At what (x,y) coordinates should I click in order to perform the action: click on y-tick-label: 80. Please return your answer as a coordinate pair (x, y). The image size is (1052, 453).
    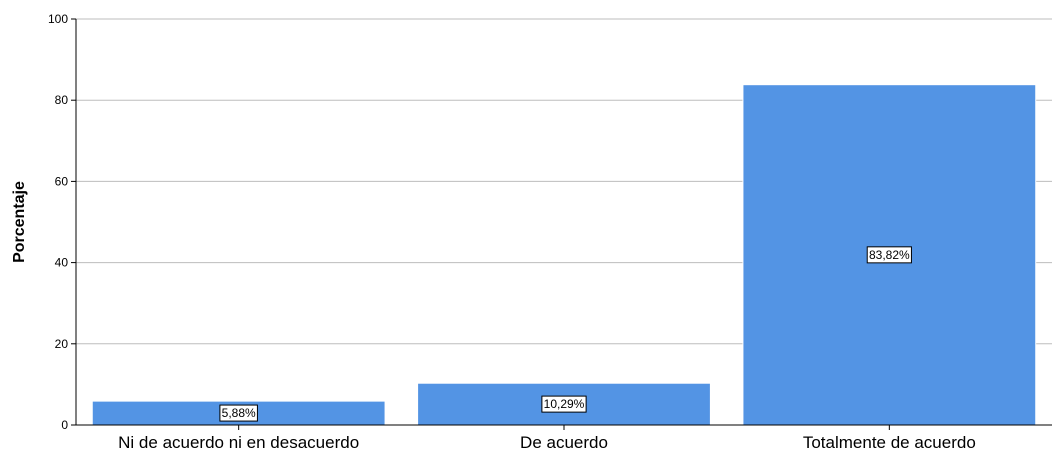
    Looking at the image, I should click on (62, 100).